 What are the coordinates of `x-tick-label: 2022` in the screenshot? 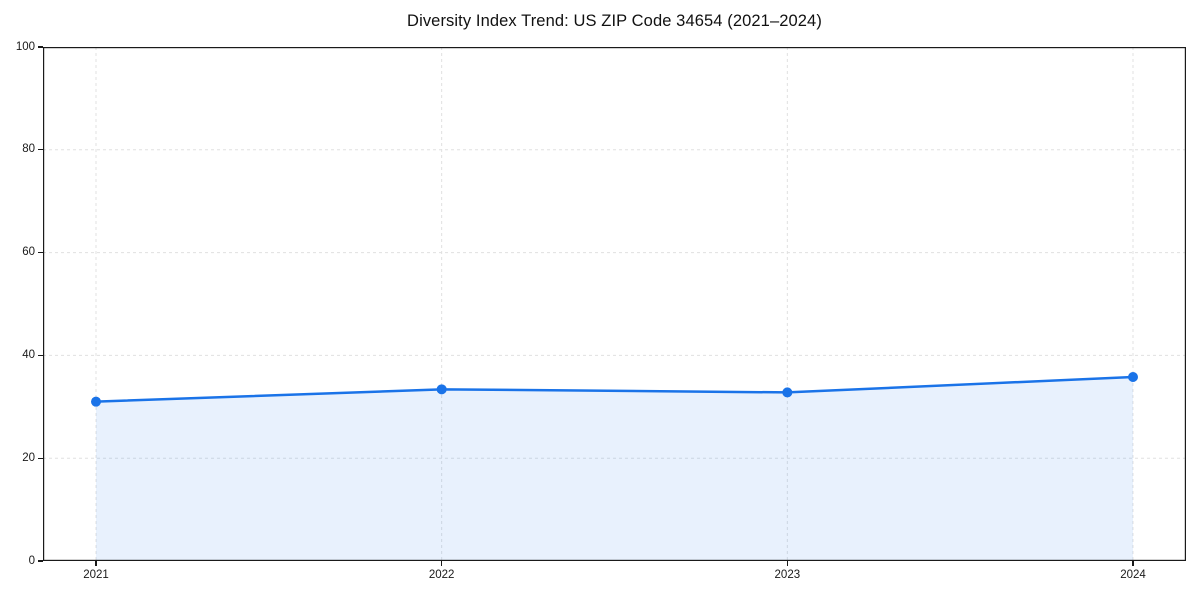 It's located at (441, 575).